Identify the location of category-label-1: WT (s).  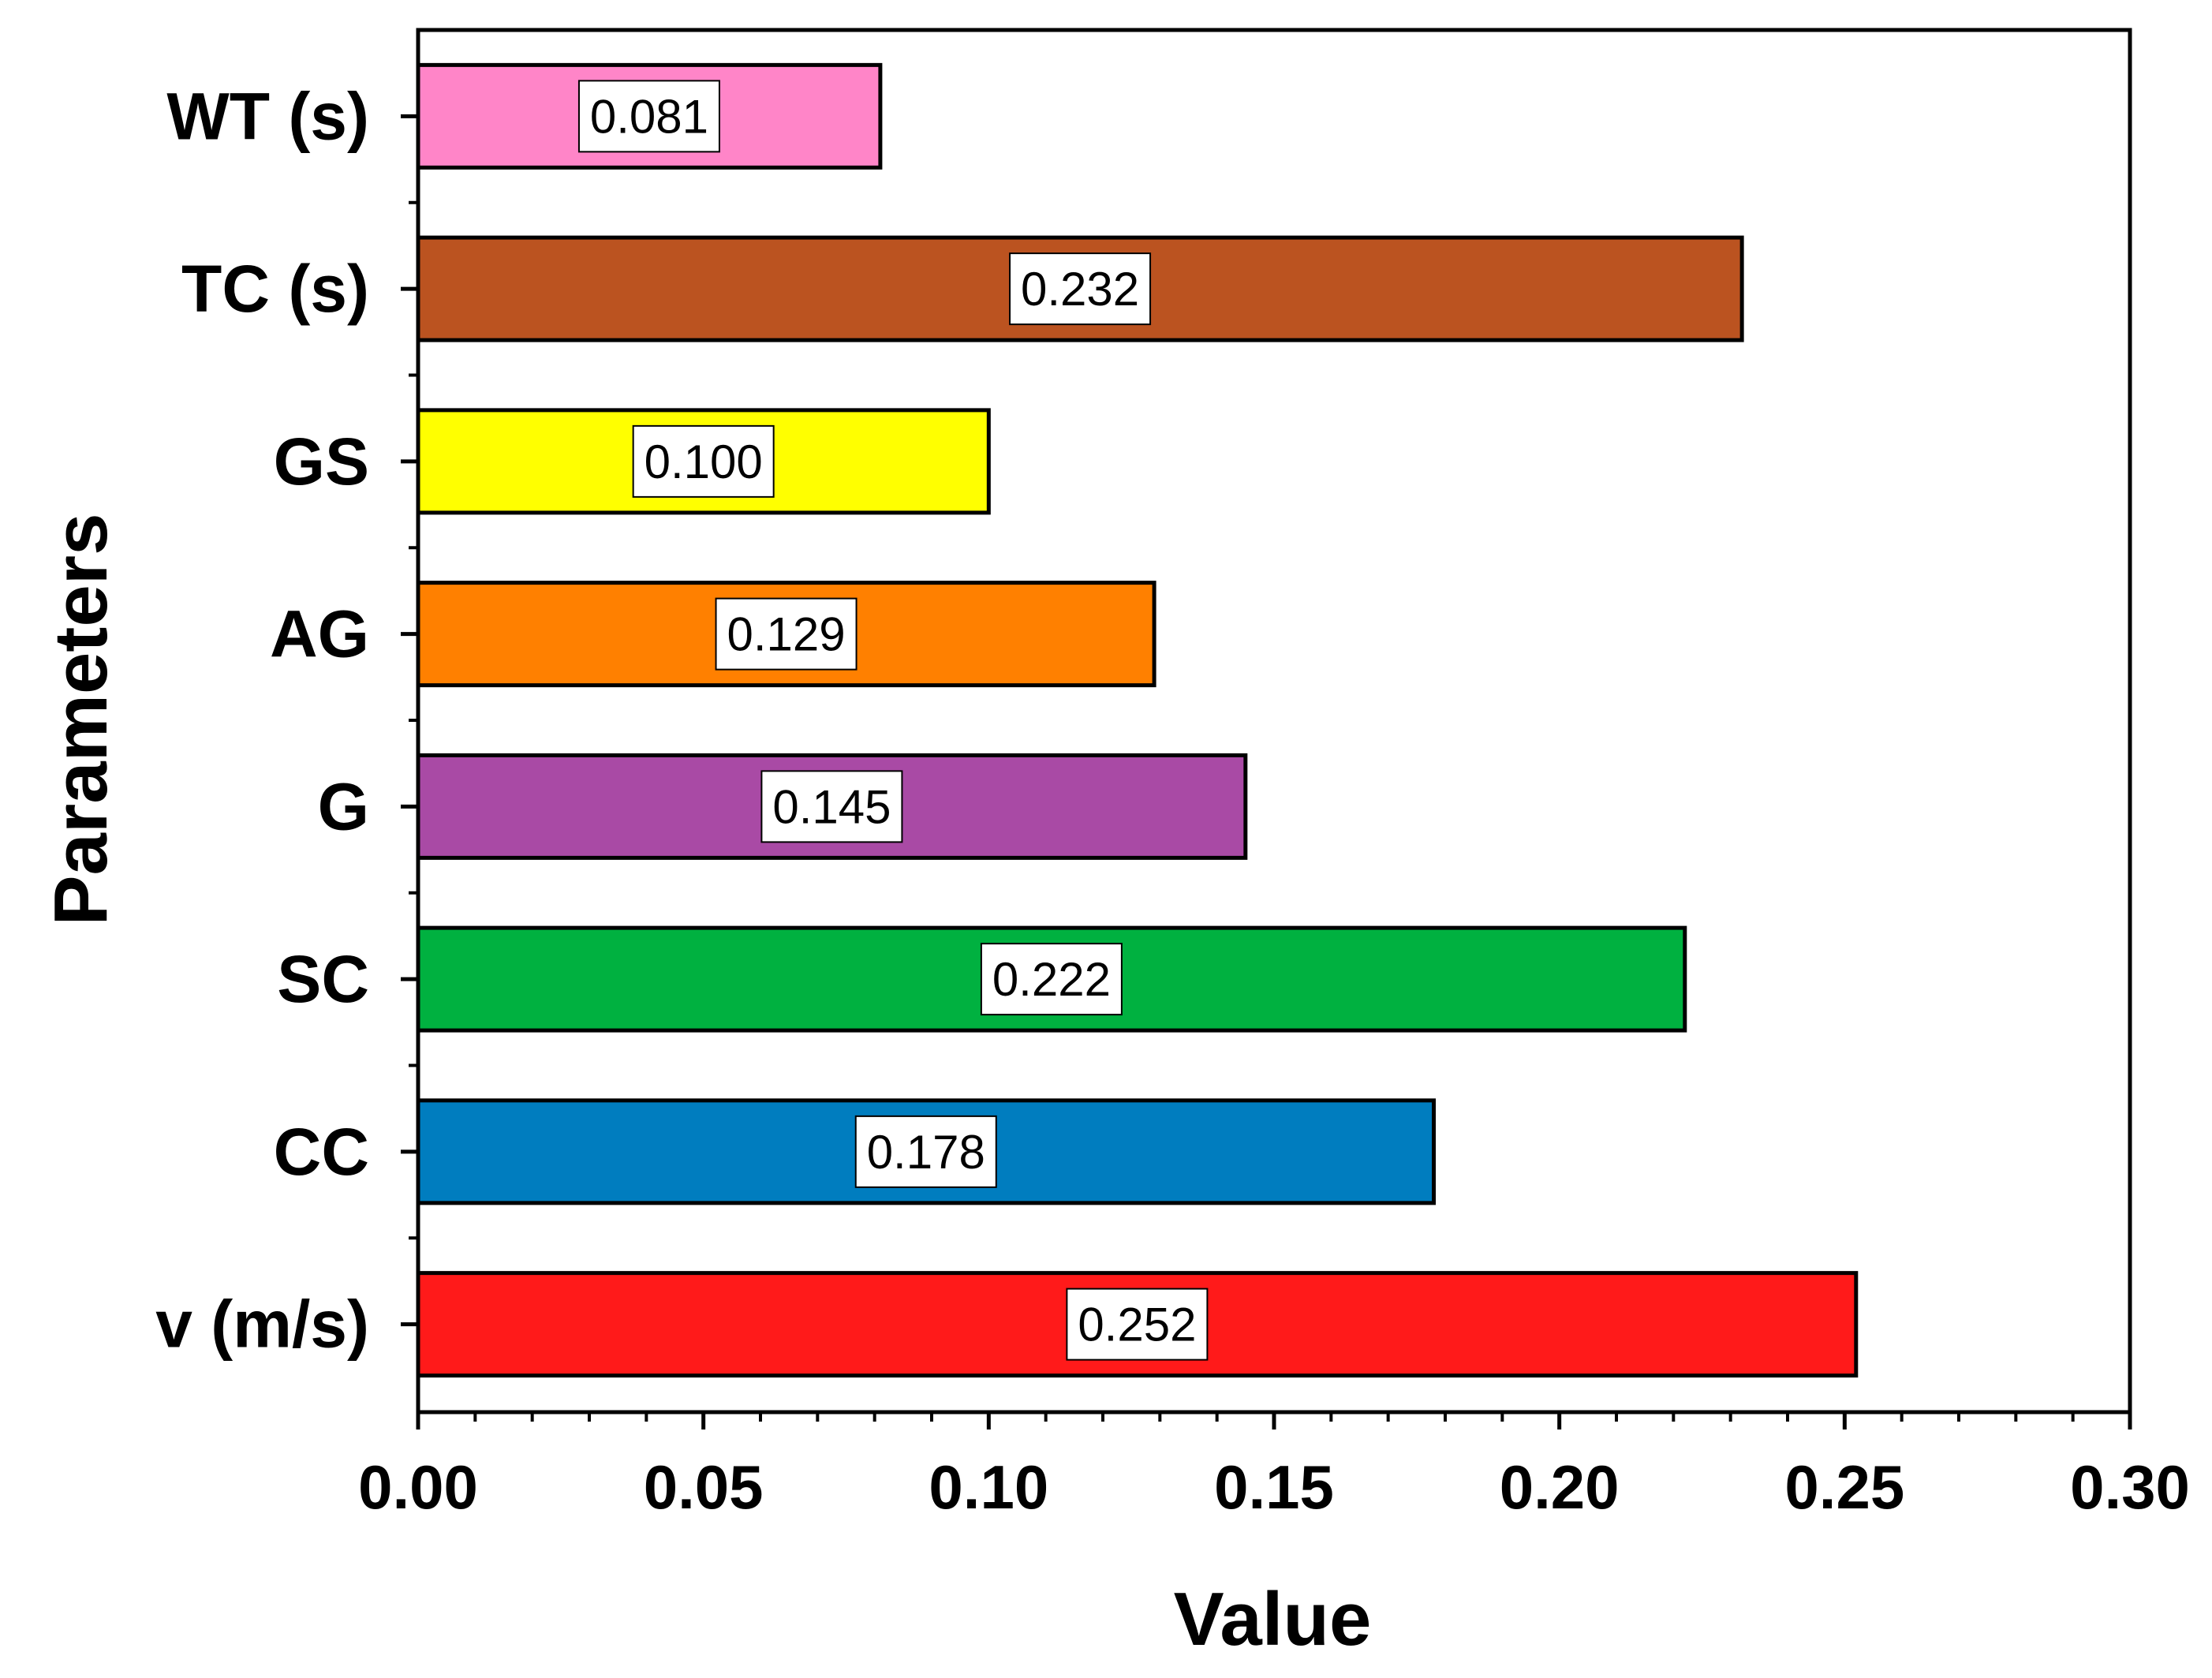
(267, 116).